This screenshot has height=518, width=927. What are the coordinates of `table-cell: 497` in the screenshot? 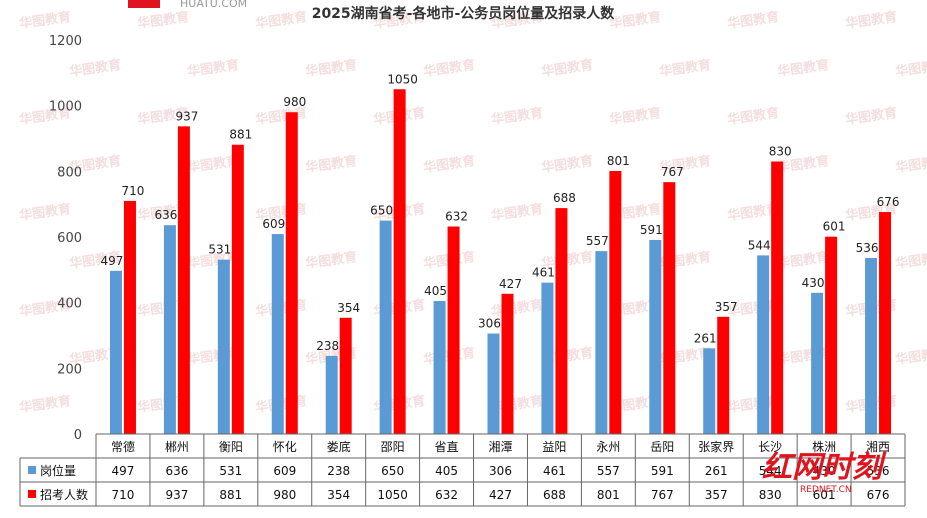 It's located at (123, 471).